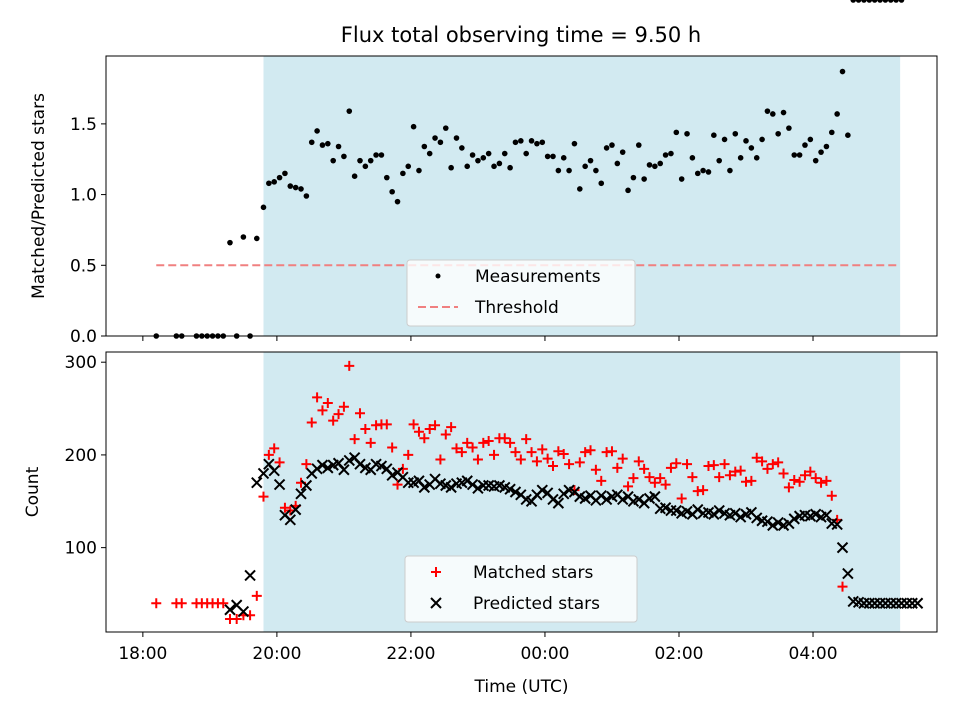 This screenshot has width=960, height=720. What do you see at coordinates (33, 491) in the screenshot?
I see `bottom-y-axis-label: Count` at bounding box center [33, 491].